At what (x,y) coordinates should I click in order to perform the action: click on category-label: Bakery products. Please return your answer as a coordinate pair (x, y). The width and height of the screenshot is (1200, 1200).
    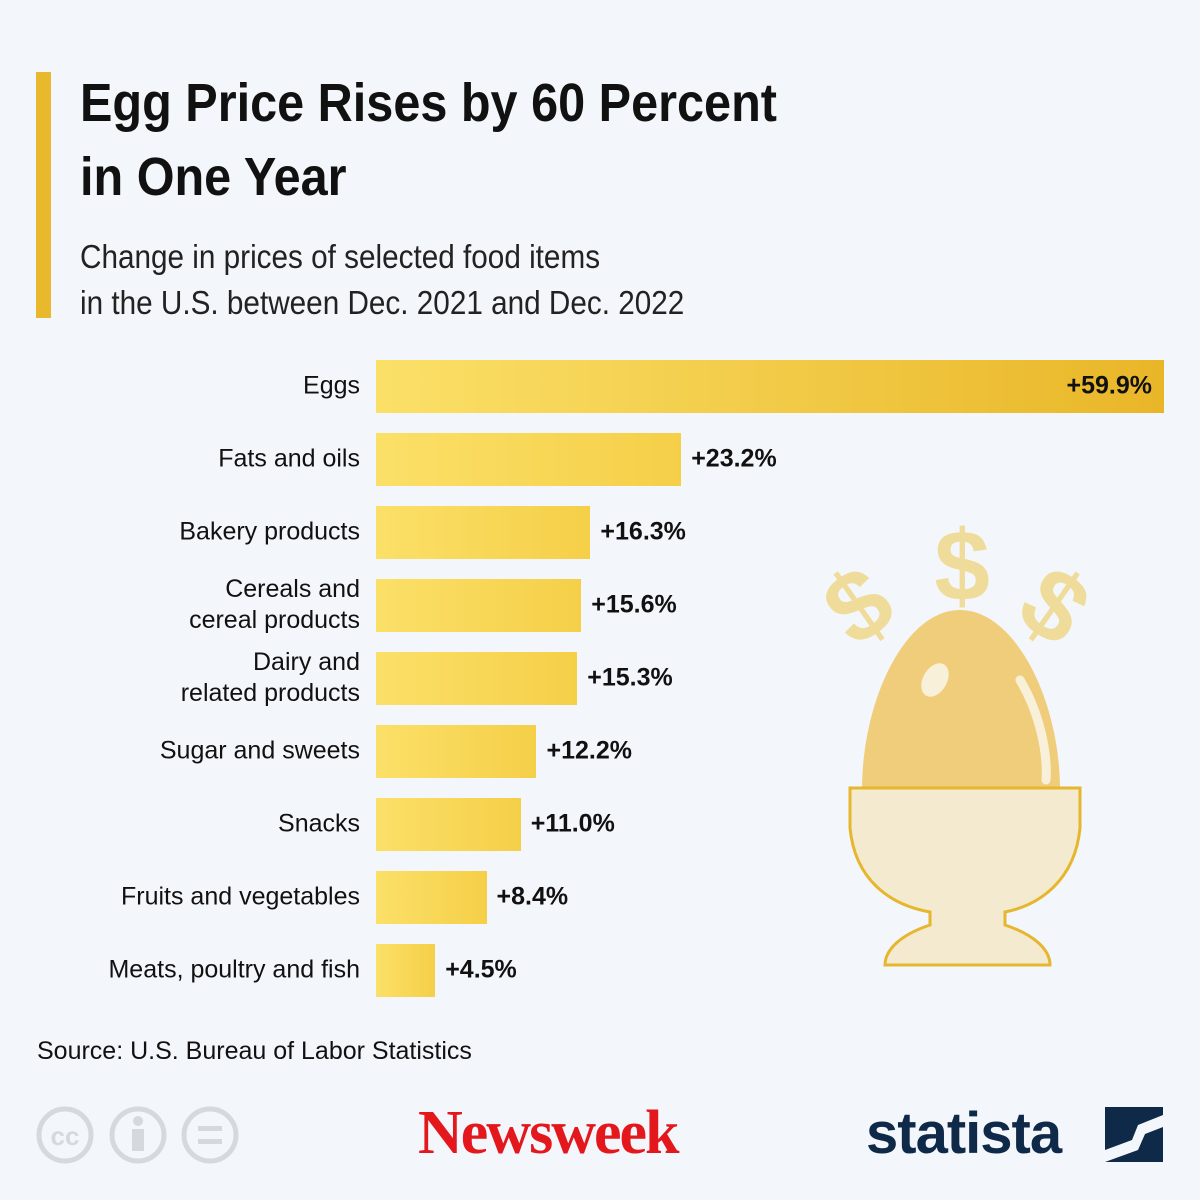
    Looking at the image, I should click on (269, 531).